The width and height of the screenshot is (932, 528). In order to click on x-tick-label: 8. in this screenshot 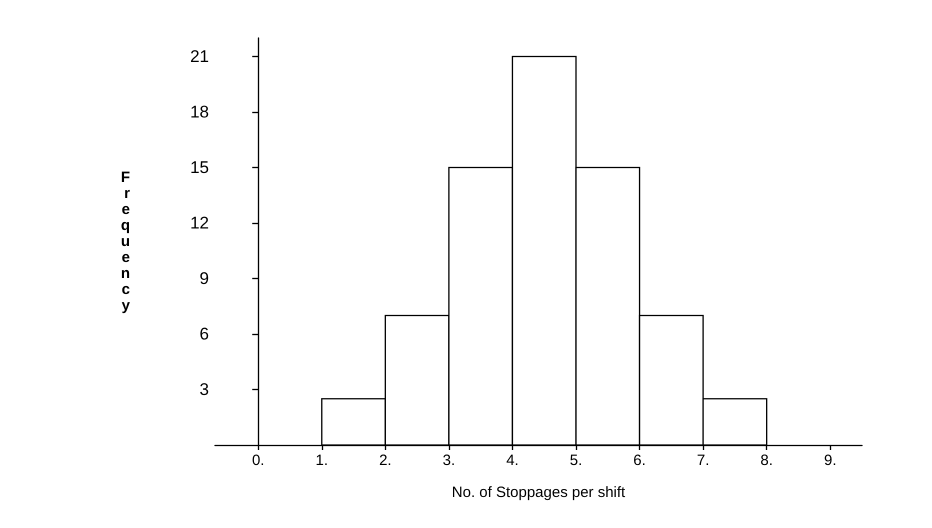, I will do `click(766, 460)`.